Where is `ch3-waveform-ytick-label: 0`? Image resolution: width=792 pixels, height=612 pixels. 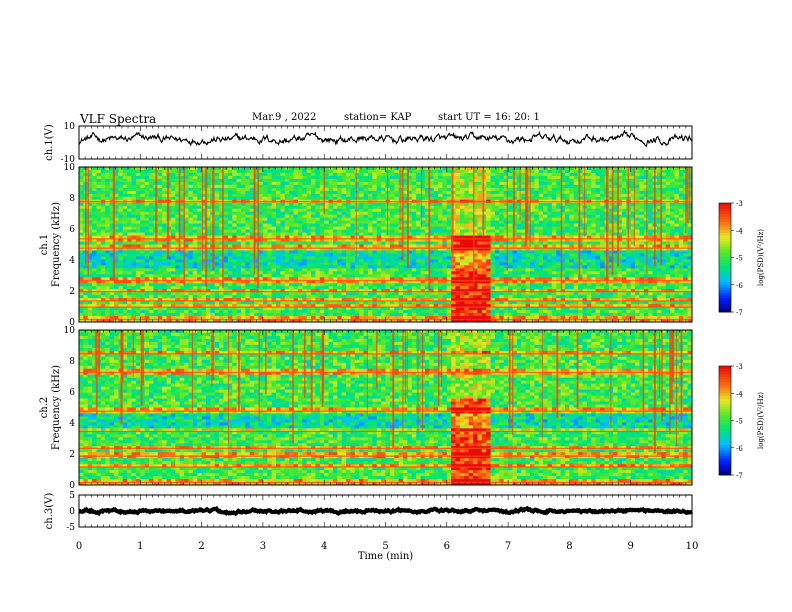 ch3-waveform-ytick-label: 0 is located at coordinates (72, 512).